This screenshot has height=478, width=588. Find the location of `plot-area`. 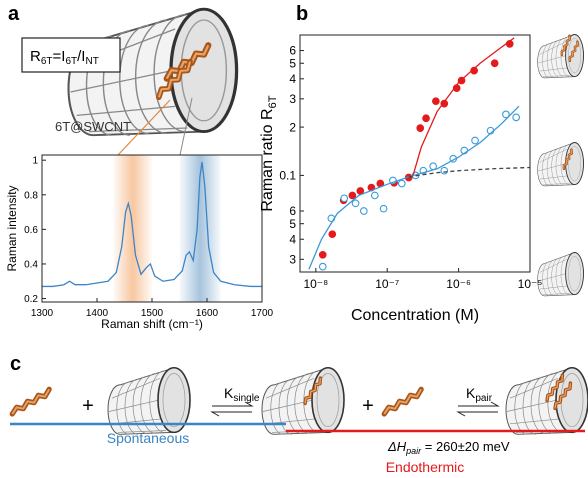

plot-area is located at coordinates (152, 228).